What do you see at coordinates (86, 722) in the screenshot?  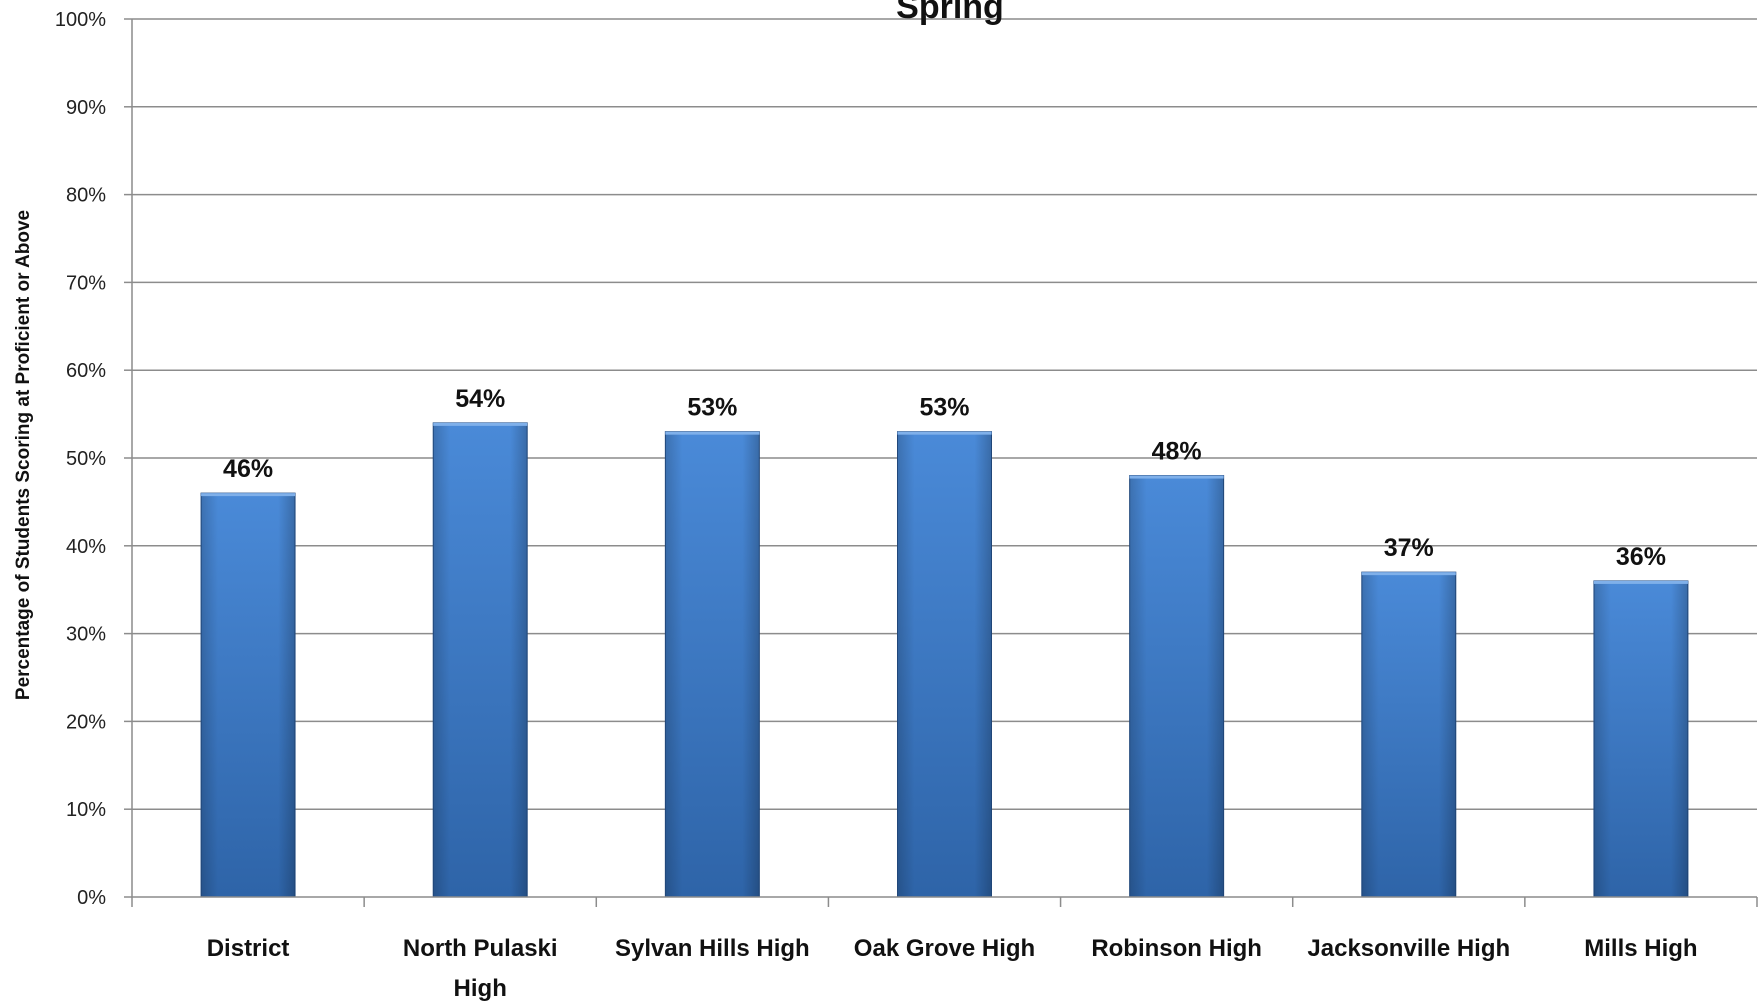 I see `y-tick-label: 20%` at bounding box center [86, 722].